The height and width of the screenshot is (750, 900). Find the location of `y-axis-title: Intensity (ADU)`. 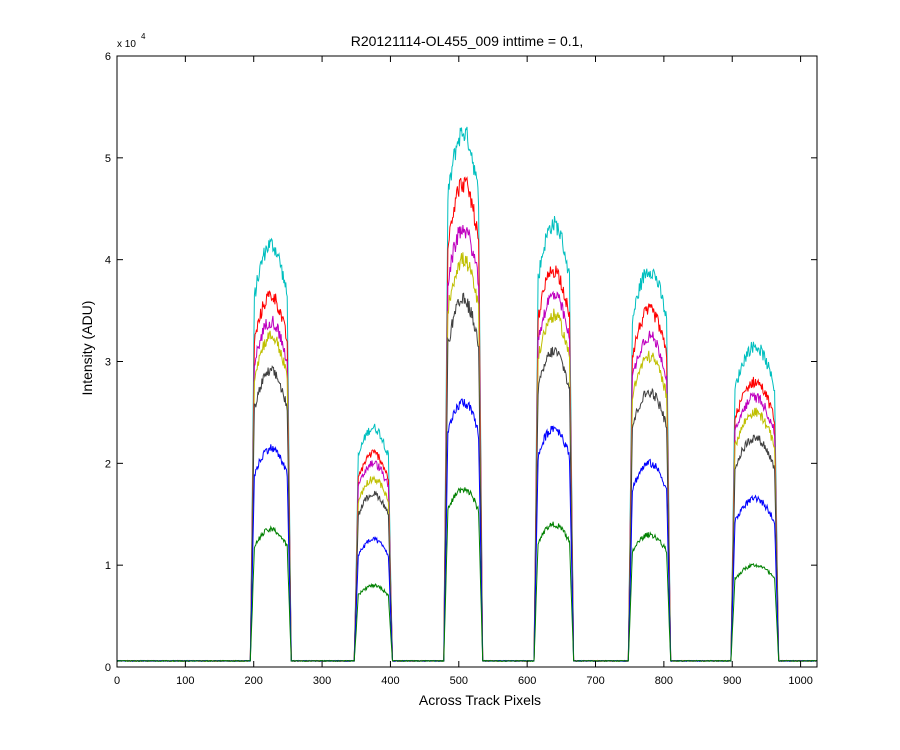

y-axis-title: Intensity (ADU) is located at coordinates (87, 348).